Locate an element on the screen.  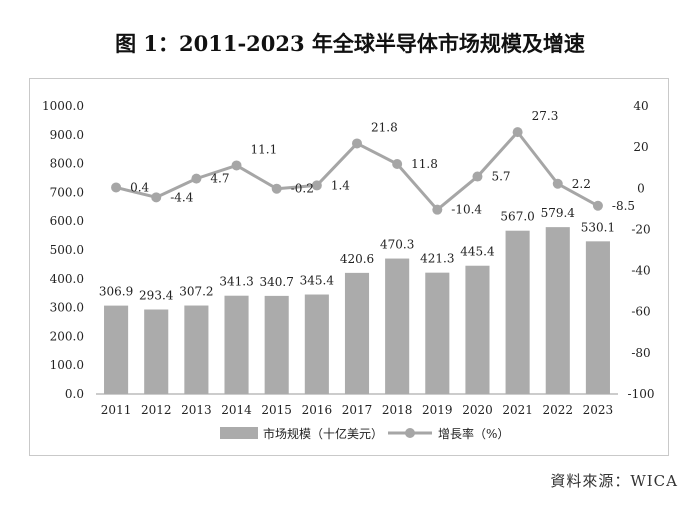
growth-value-label: -10.4 is located at coordinates (466, 210).